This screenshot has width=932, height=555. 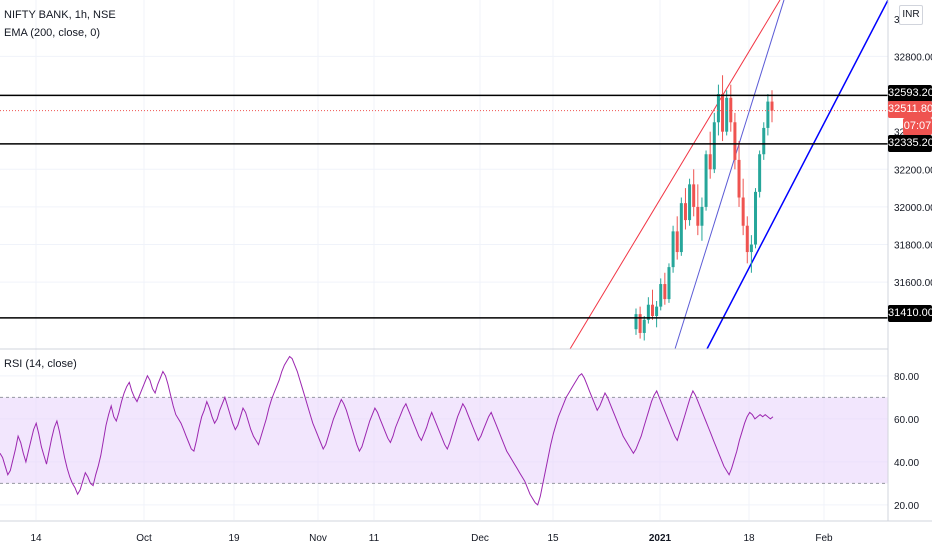 What do you see at coordinates (749, 538) in the screenshot?
I see `time-label: 18` at bounding box center [749, 538].